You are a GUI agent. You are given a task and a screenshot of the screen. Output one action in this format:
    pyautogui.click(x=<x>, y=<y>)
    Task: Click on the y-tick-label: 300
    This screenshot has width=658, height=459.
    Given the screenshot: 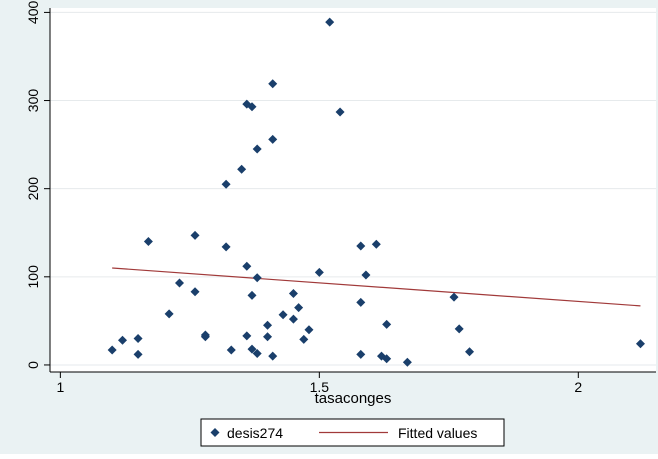 What is the action you would take?
    pyautogui.click(x=33, y=101)
    